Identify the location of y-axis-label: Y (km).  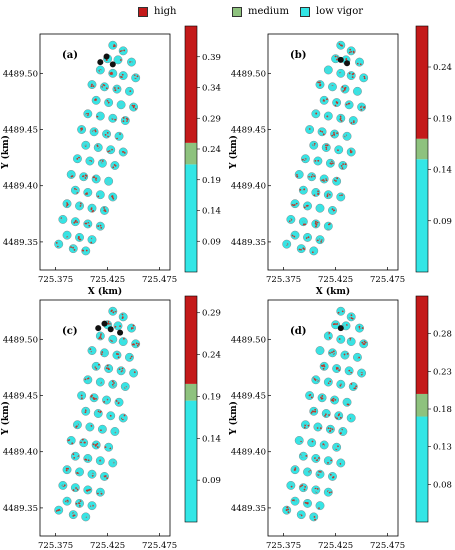
(5, 418).